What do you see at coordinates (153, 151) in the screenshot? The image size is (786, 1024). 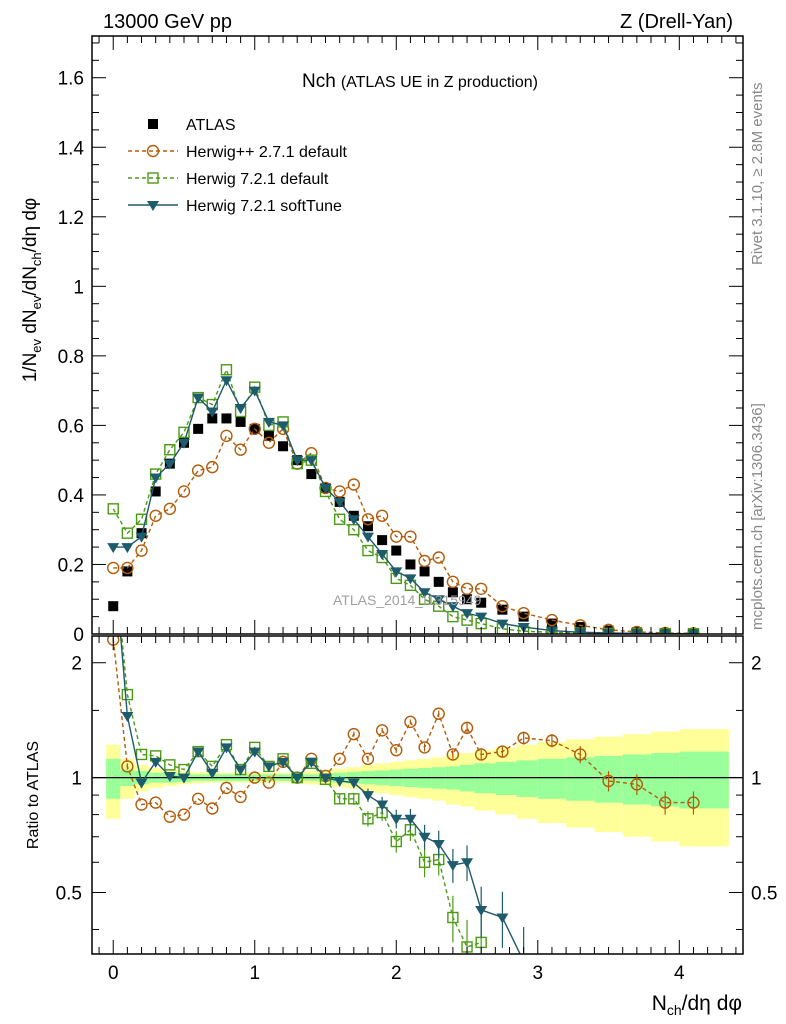 I see `legend-marker-herwig-pp` at bounding box center [153, 151].